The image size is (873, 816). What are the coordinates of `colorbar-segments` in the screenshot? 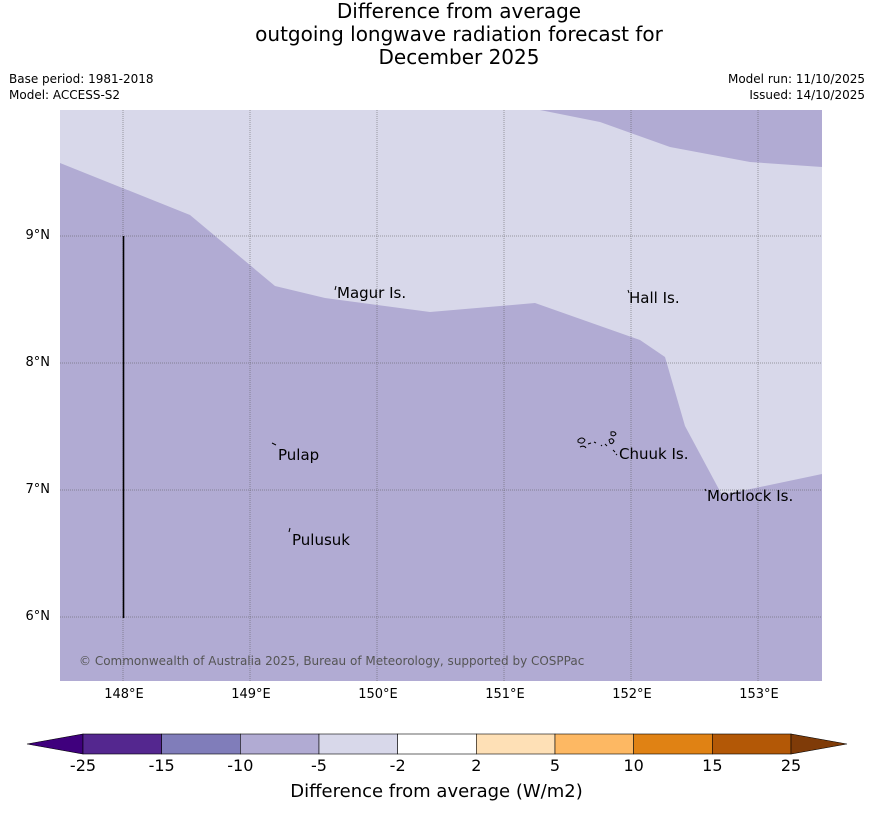 It's located at (437, 744).